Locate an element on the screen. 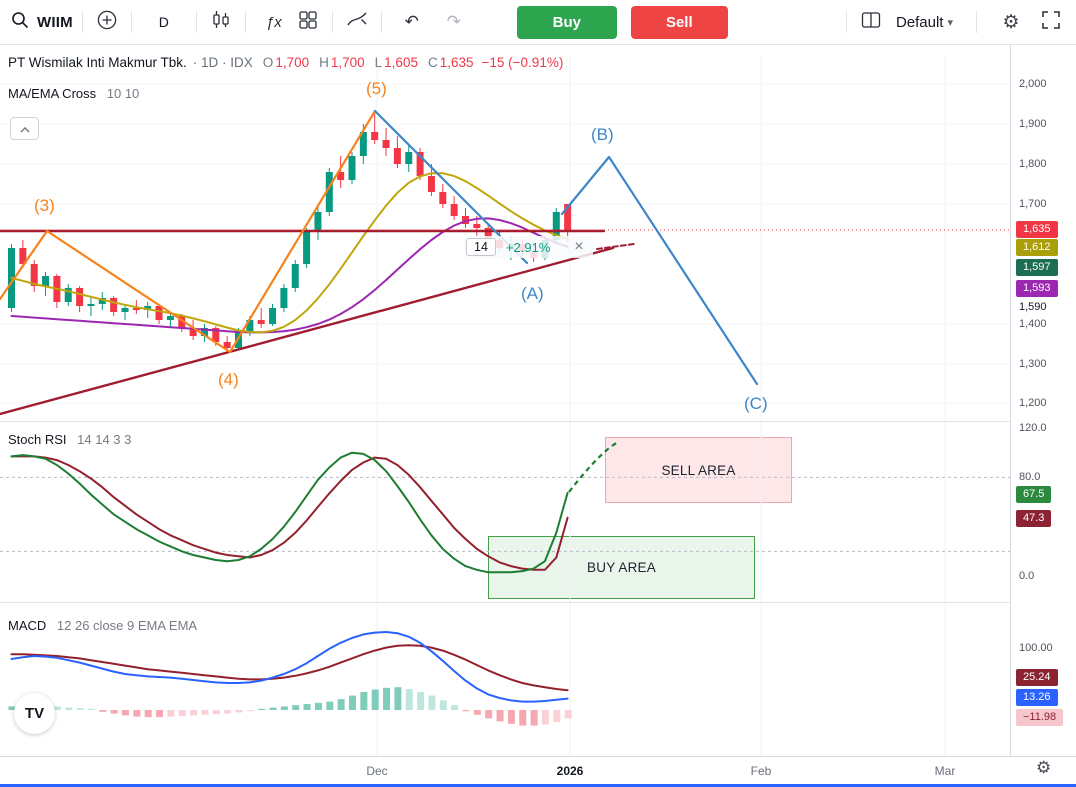  search-icon is located at coordinates (20, 22).